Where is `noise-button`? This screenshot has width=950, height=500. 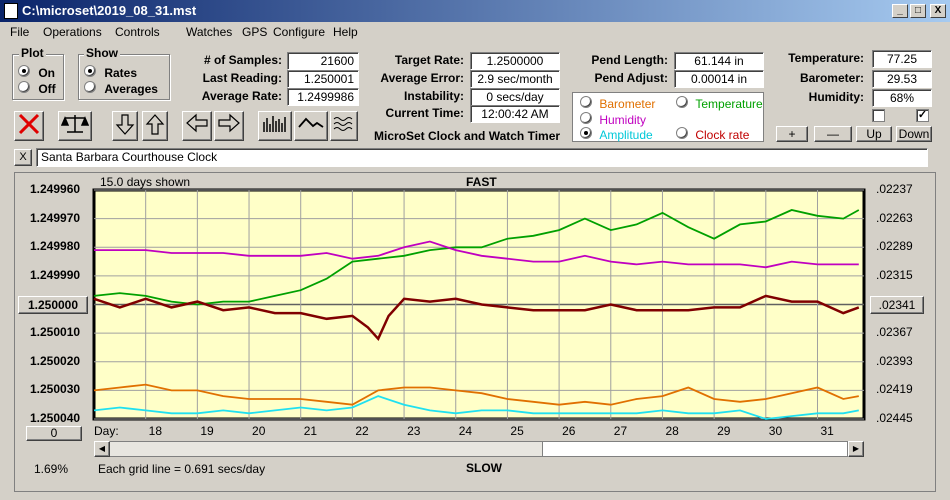
noise-button is located at coordinates (344, 126).